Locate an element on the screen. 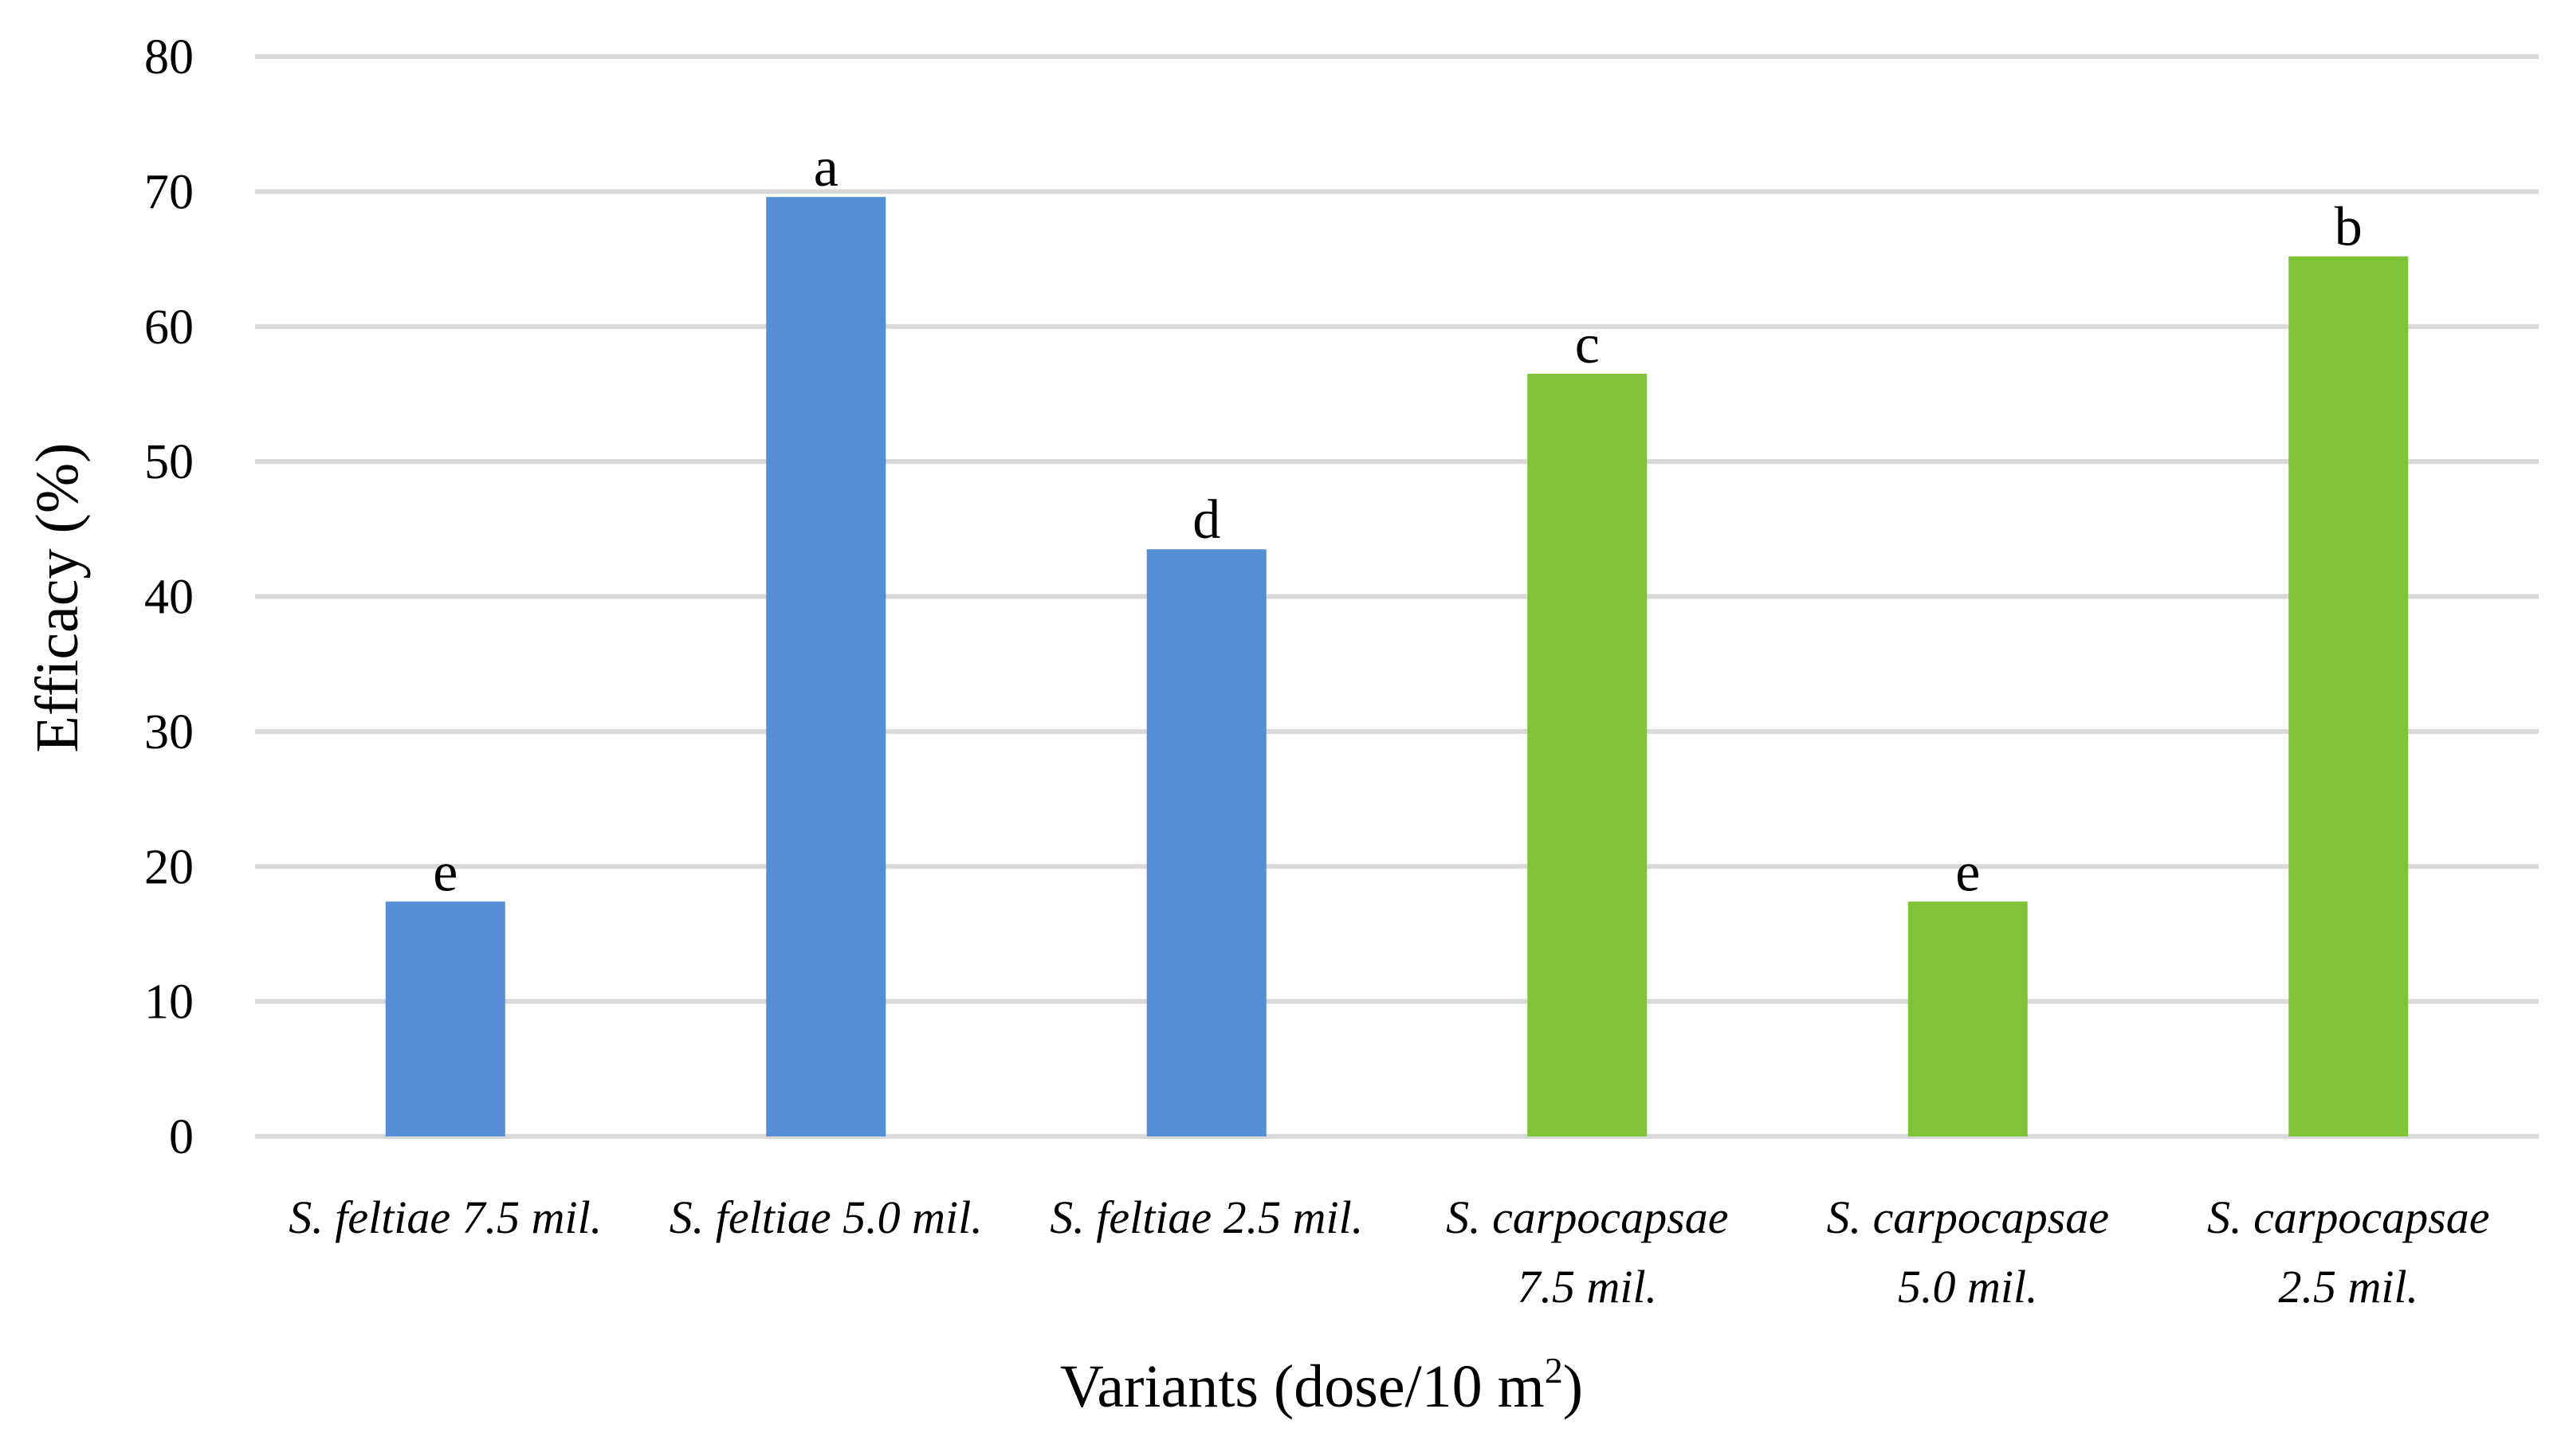  y-tick-label: 50 is located at coordinates (169, 462).